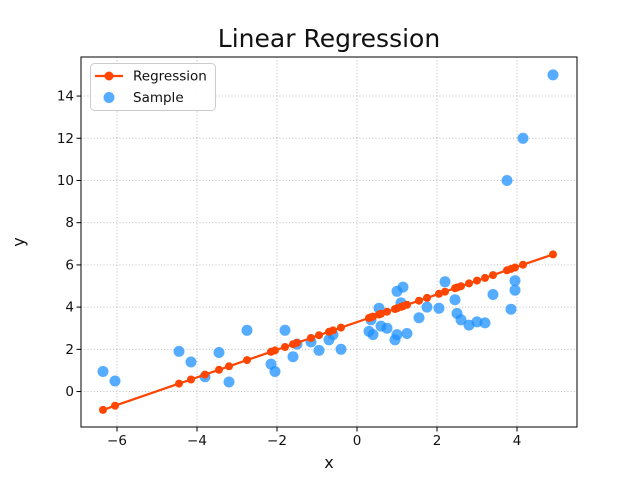 This screenshot has height=480, width=640. Describe the element at coordinates (18, 241) in the screenshot. I see `y-axis-label: y` at that location.